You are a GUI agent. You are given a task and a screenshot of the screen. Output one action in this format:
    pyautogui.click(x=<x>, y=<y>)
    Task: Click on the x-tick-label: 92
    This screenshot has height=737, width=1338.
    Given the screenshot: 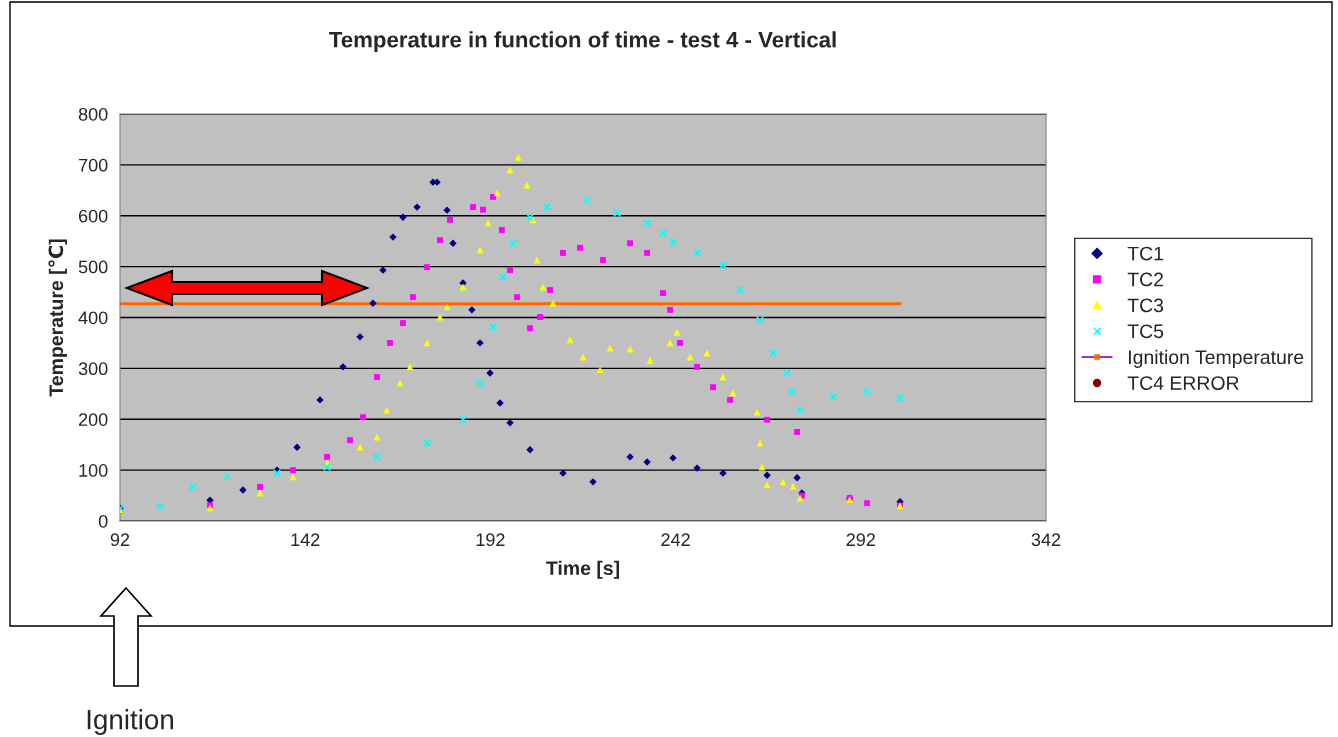 What is the action you would take?
    pyautogui.click(x=120, y=540)
    